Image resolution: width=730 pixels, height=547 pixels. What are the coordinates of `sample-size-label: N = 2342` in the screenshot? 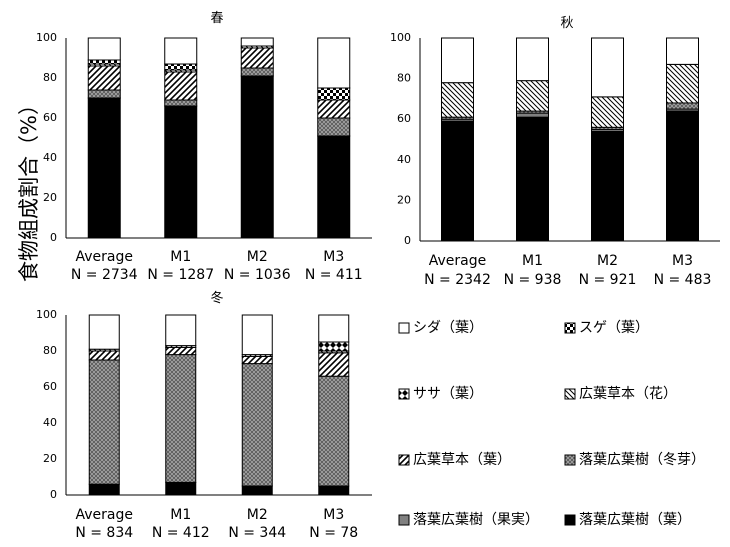 It's located at (457, 280).